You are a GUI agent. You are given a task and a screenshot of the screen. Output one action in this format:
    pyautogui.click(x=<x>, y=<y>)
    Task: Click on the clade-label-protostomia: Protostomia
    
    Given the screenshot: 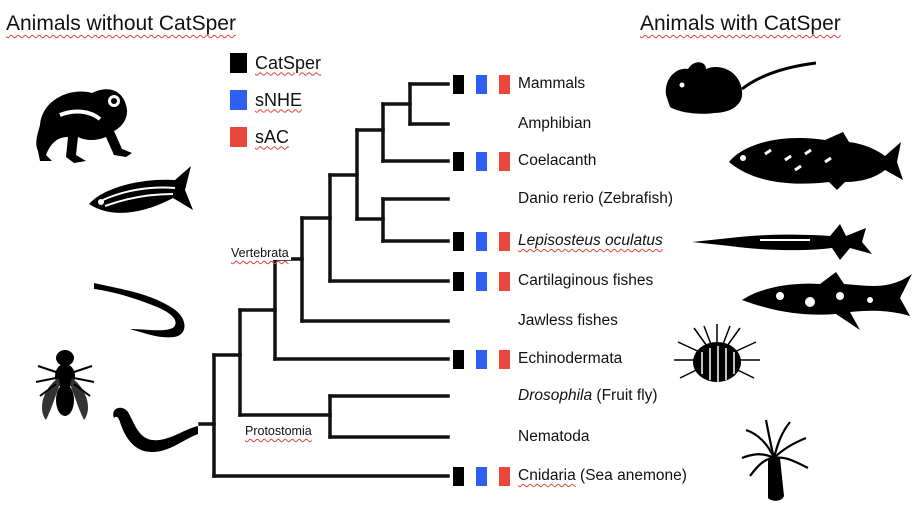 What is the action you would take?
    pyautogui.click(x=278, y=431)
    